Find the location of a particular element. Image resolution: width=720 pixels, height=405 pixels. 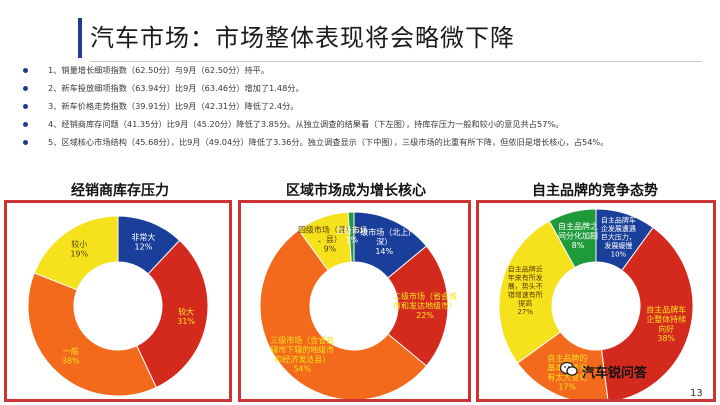

slice-name-label: 非常大 is located at coordinates (143, 237).